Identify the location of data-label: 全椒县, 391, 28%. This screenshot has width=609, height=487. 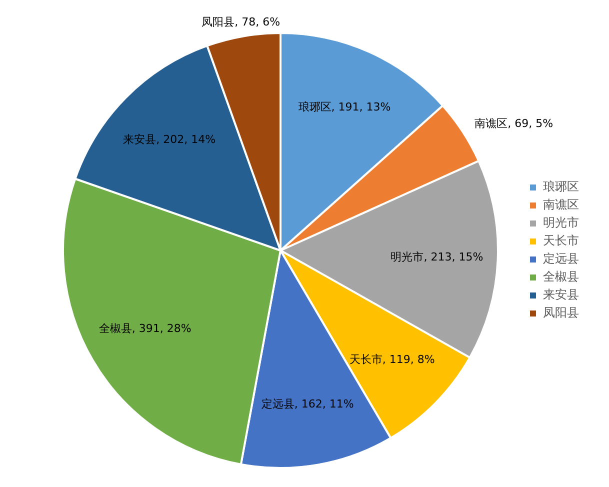
(145, 328).